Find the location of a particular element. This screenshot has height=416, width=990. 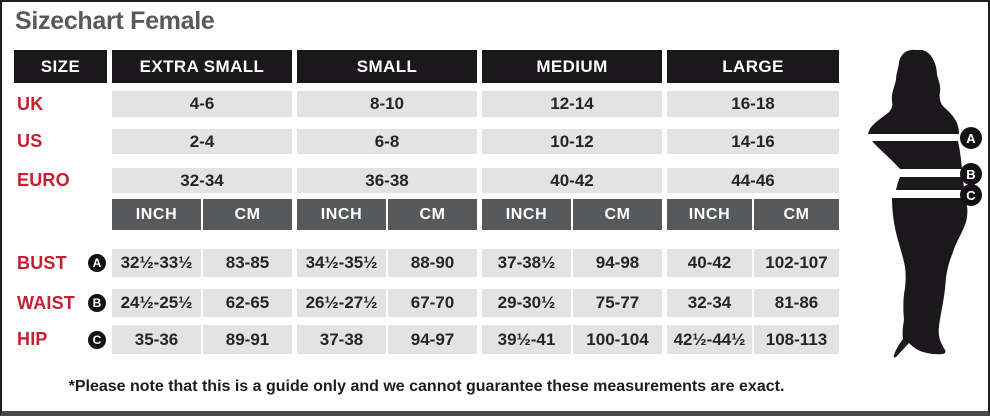

row-label-waist-group: WAIST B is located at coordinates (60, 303).